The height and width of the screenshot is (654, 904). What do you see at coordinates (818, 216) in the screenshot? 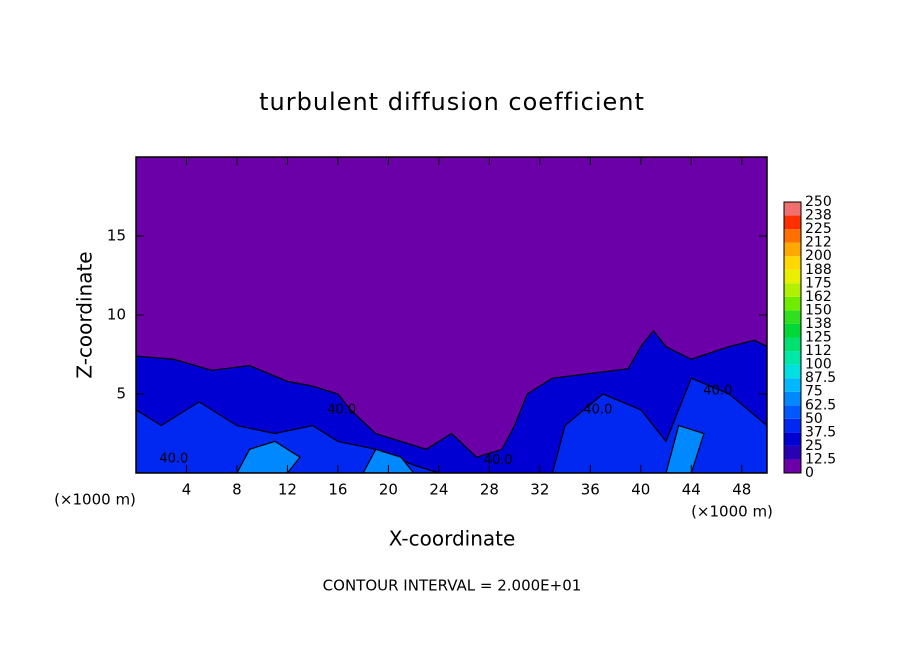
I see `colorbar-label: 238` at bounding box center [818, 216].